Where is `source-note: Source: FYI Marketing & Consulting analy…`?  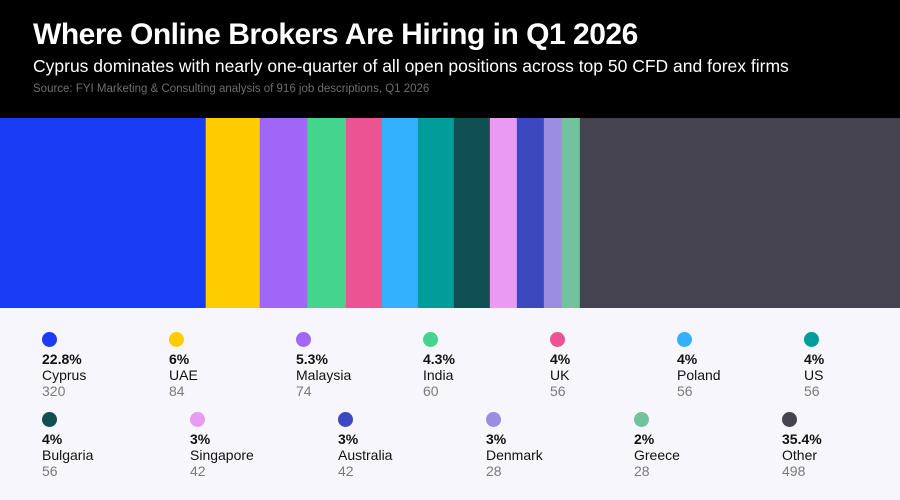
source-note: Source: FYI Marketing & Consulting analy… is located at coordinates (231, 89).